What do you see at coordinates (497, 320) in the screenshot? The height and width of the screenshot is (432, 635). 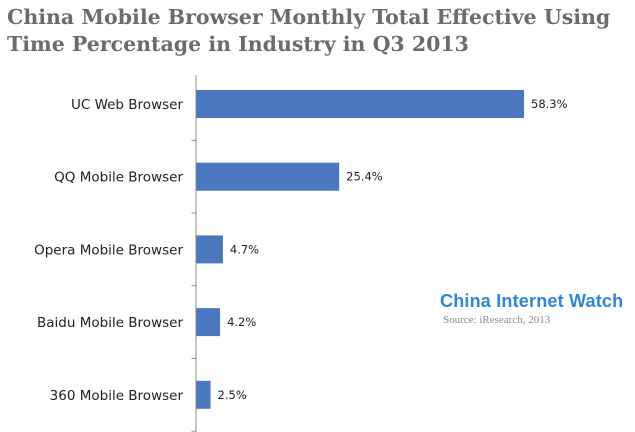 I see `watermark-source: Source: iResearch, 2013` at bounding box center [497, 320].